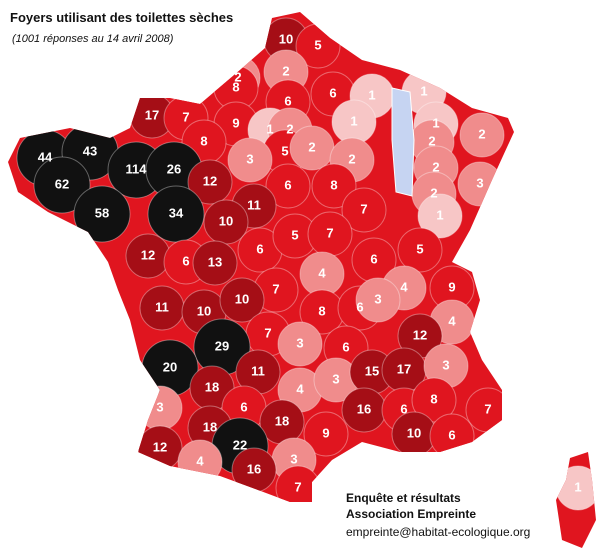  Describe the element at coordinates (438, 532) in the screenshot. I see `credit-email: empreinte@habitat-ecologique.org` at that location.